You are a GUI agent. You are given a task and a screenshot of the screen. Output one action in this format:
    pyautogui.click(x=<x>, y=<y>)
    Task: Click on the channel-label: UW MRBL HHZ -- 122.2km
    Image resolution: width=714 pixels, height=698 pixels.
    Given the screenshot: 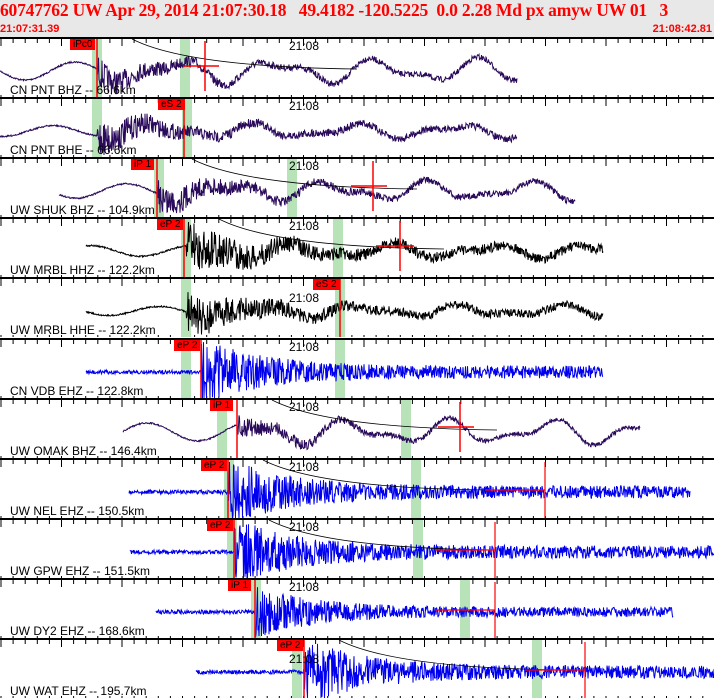 What is the action you would take?
    pyautogui.click(x=82, y=270)
    